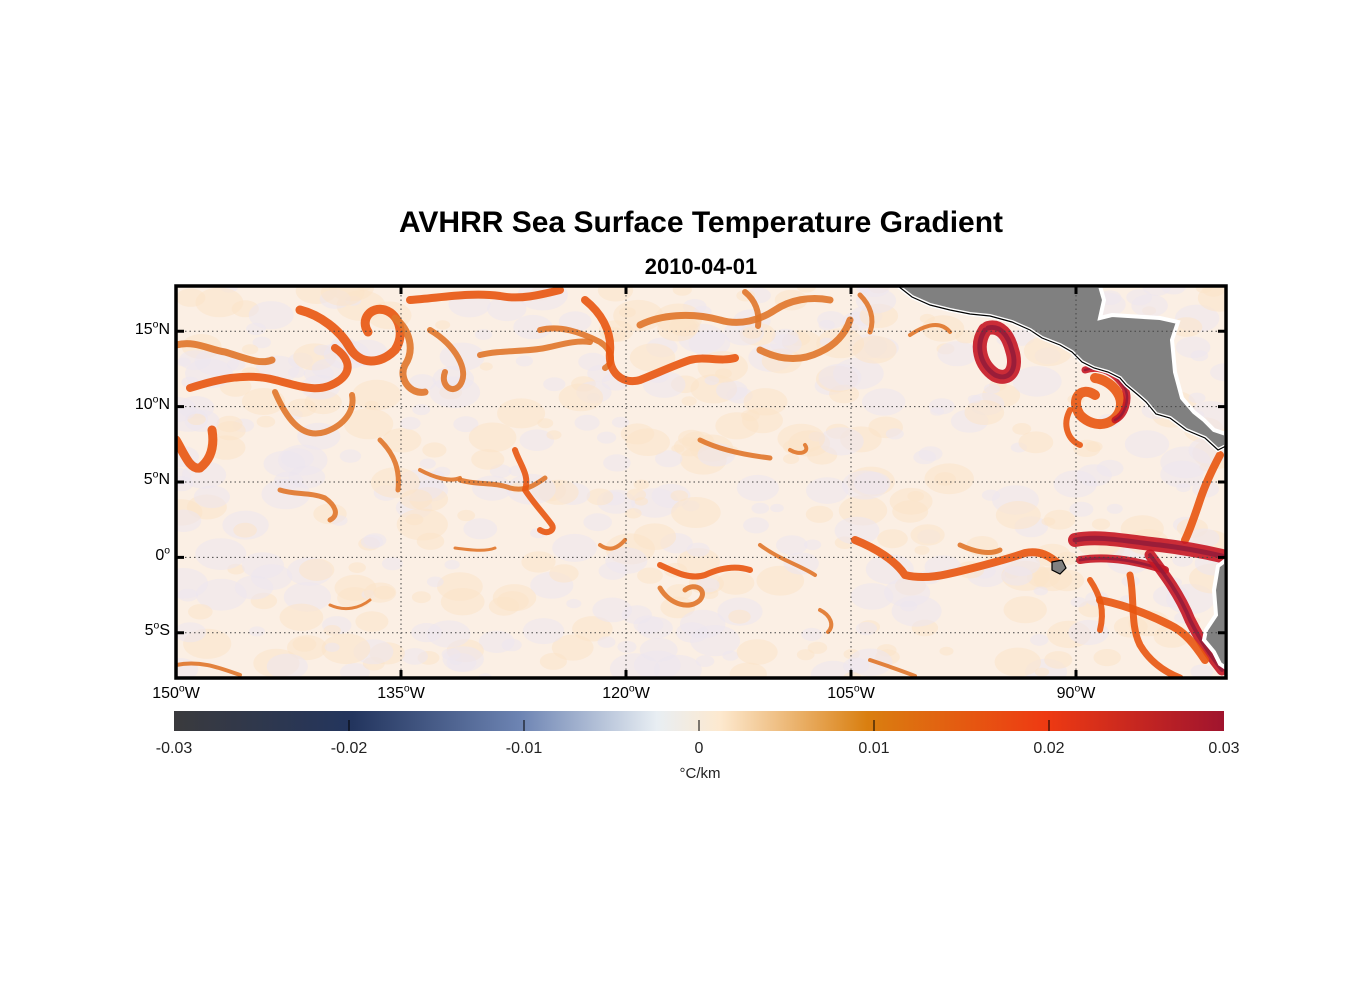 This screenshot has width=1356, height=1000. Describe the element at coordinates (701, 266) in the screenshot. I see `map-date: 2010-04-01` at that location.